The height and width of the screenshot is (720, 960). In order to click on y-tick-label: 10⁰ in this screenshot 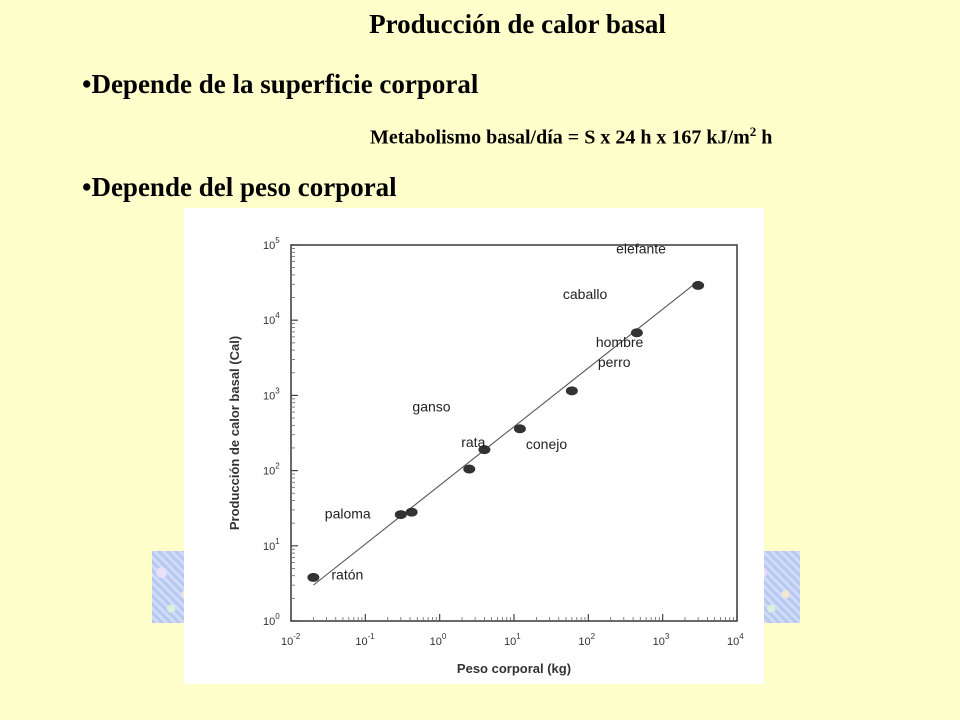, I will do `click(271, 620)`.